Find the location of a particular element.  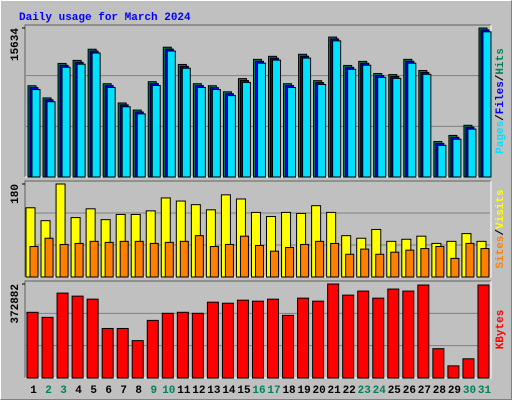

x-tick-label: 18 is located at coordinates (289, 391).